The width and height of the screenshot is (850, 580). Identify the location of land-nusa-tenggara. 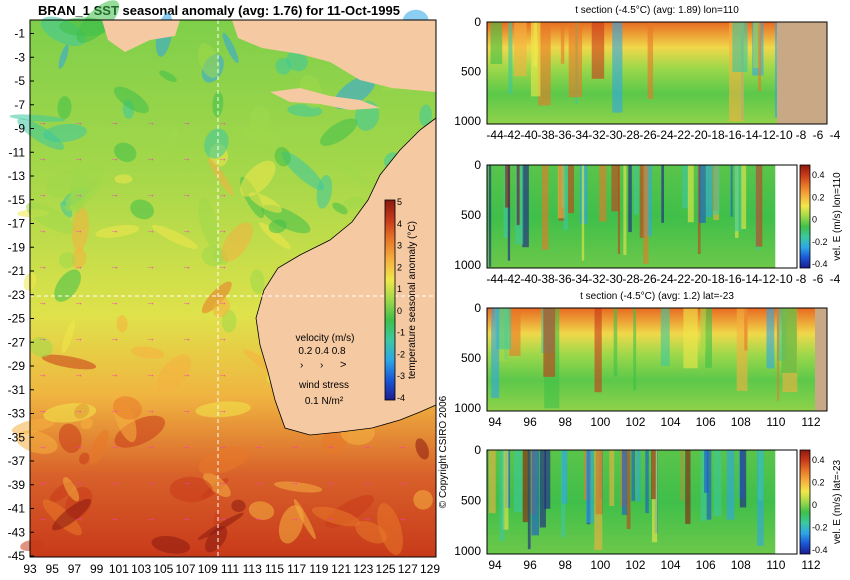
(325, 99).